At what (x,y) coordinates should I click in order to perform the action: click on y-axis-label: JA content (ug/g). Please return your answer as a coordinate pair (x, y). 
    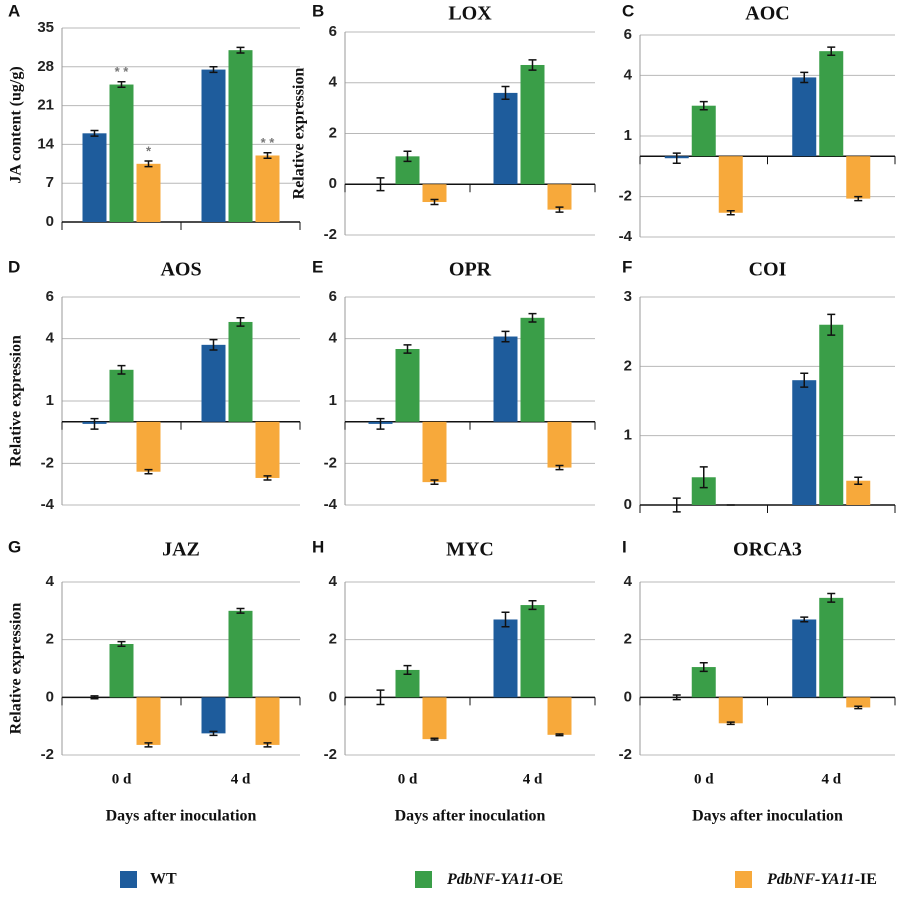
    Looking at the image, I should click on (16, 124).